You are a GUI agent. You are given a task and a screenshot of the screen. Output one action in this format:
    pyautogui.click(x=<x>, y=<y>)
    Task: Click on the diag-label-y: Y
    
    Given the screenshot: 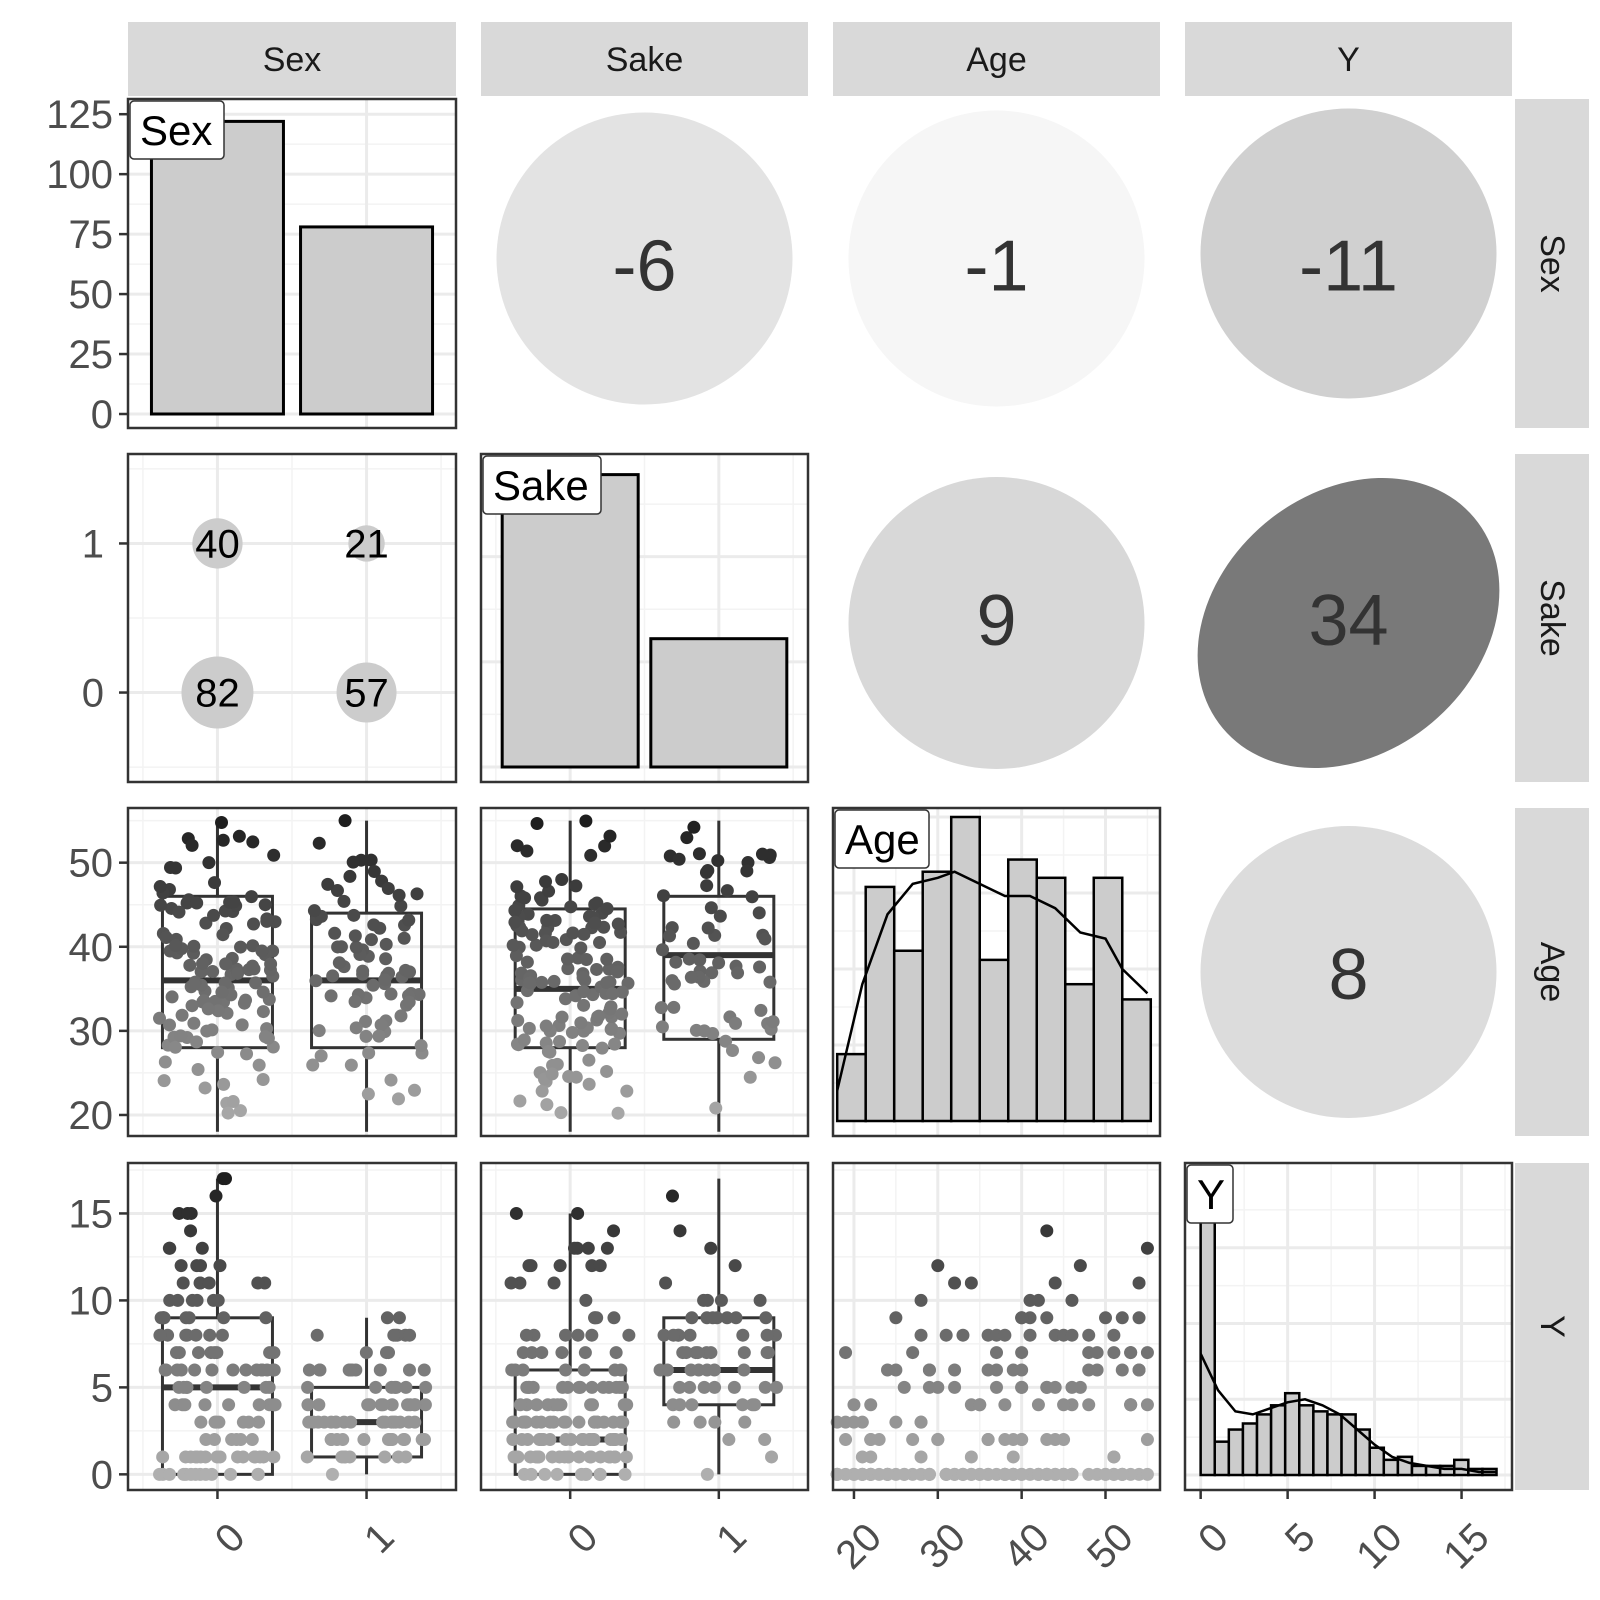 What is the action you would take?
    pyautogui.click(x=1211, y=1194)
    